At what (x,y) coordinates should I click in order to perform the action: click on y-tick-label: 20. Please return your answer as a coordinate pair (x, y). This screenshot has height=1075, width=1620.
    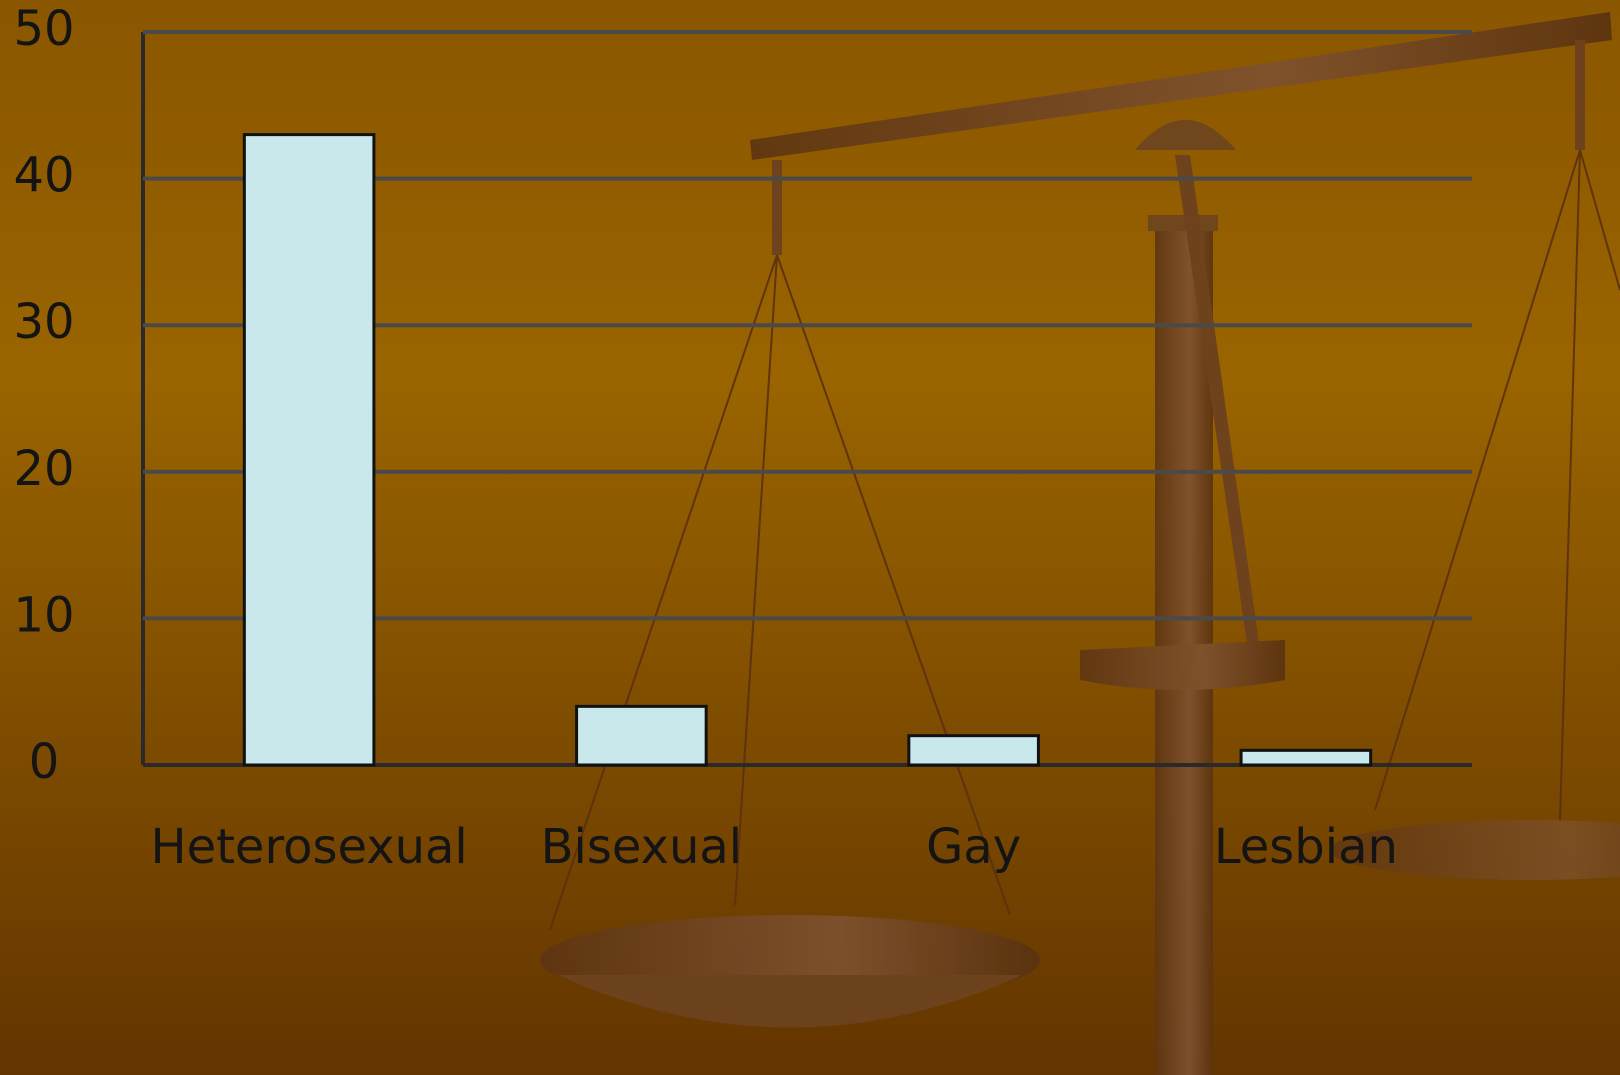
    Looking at the image, I should click on (43, 469).